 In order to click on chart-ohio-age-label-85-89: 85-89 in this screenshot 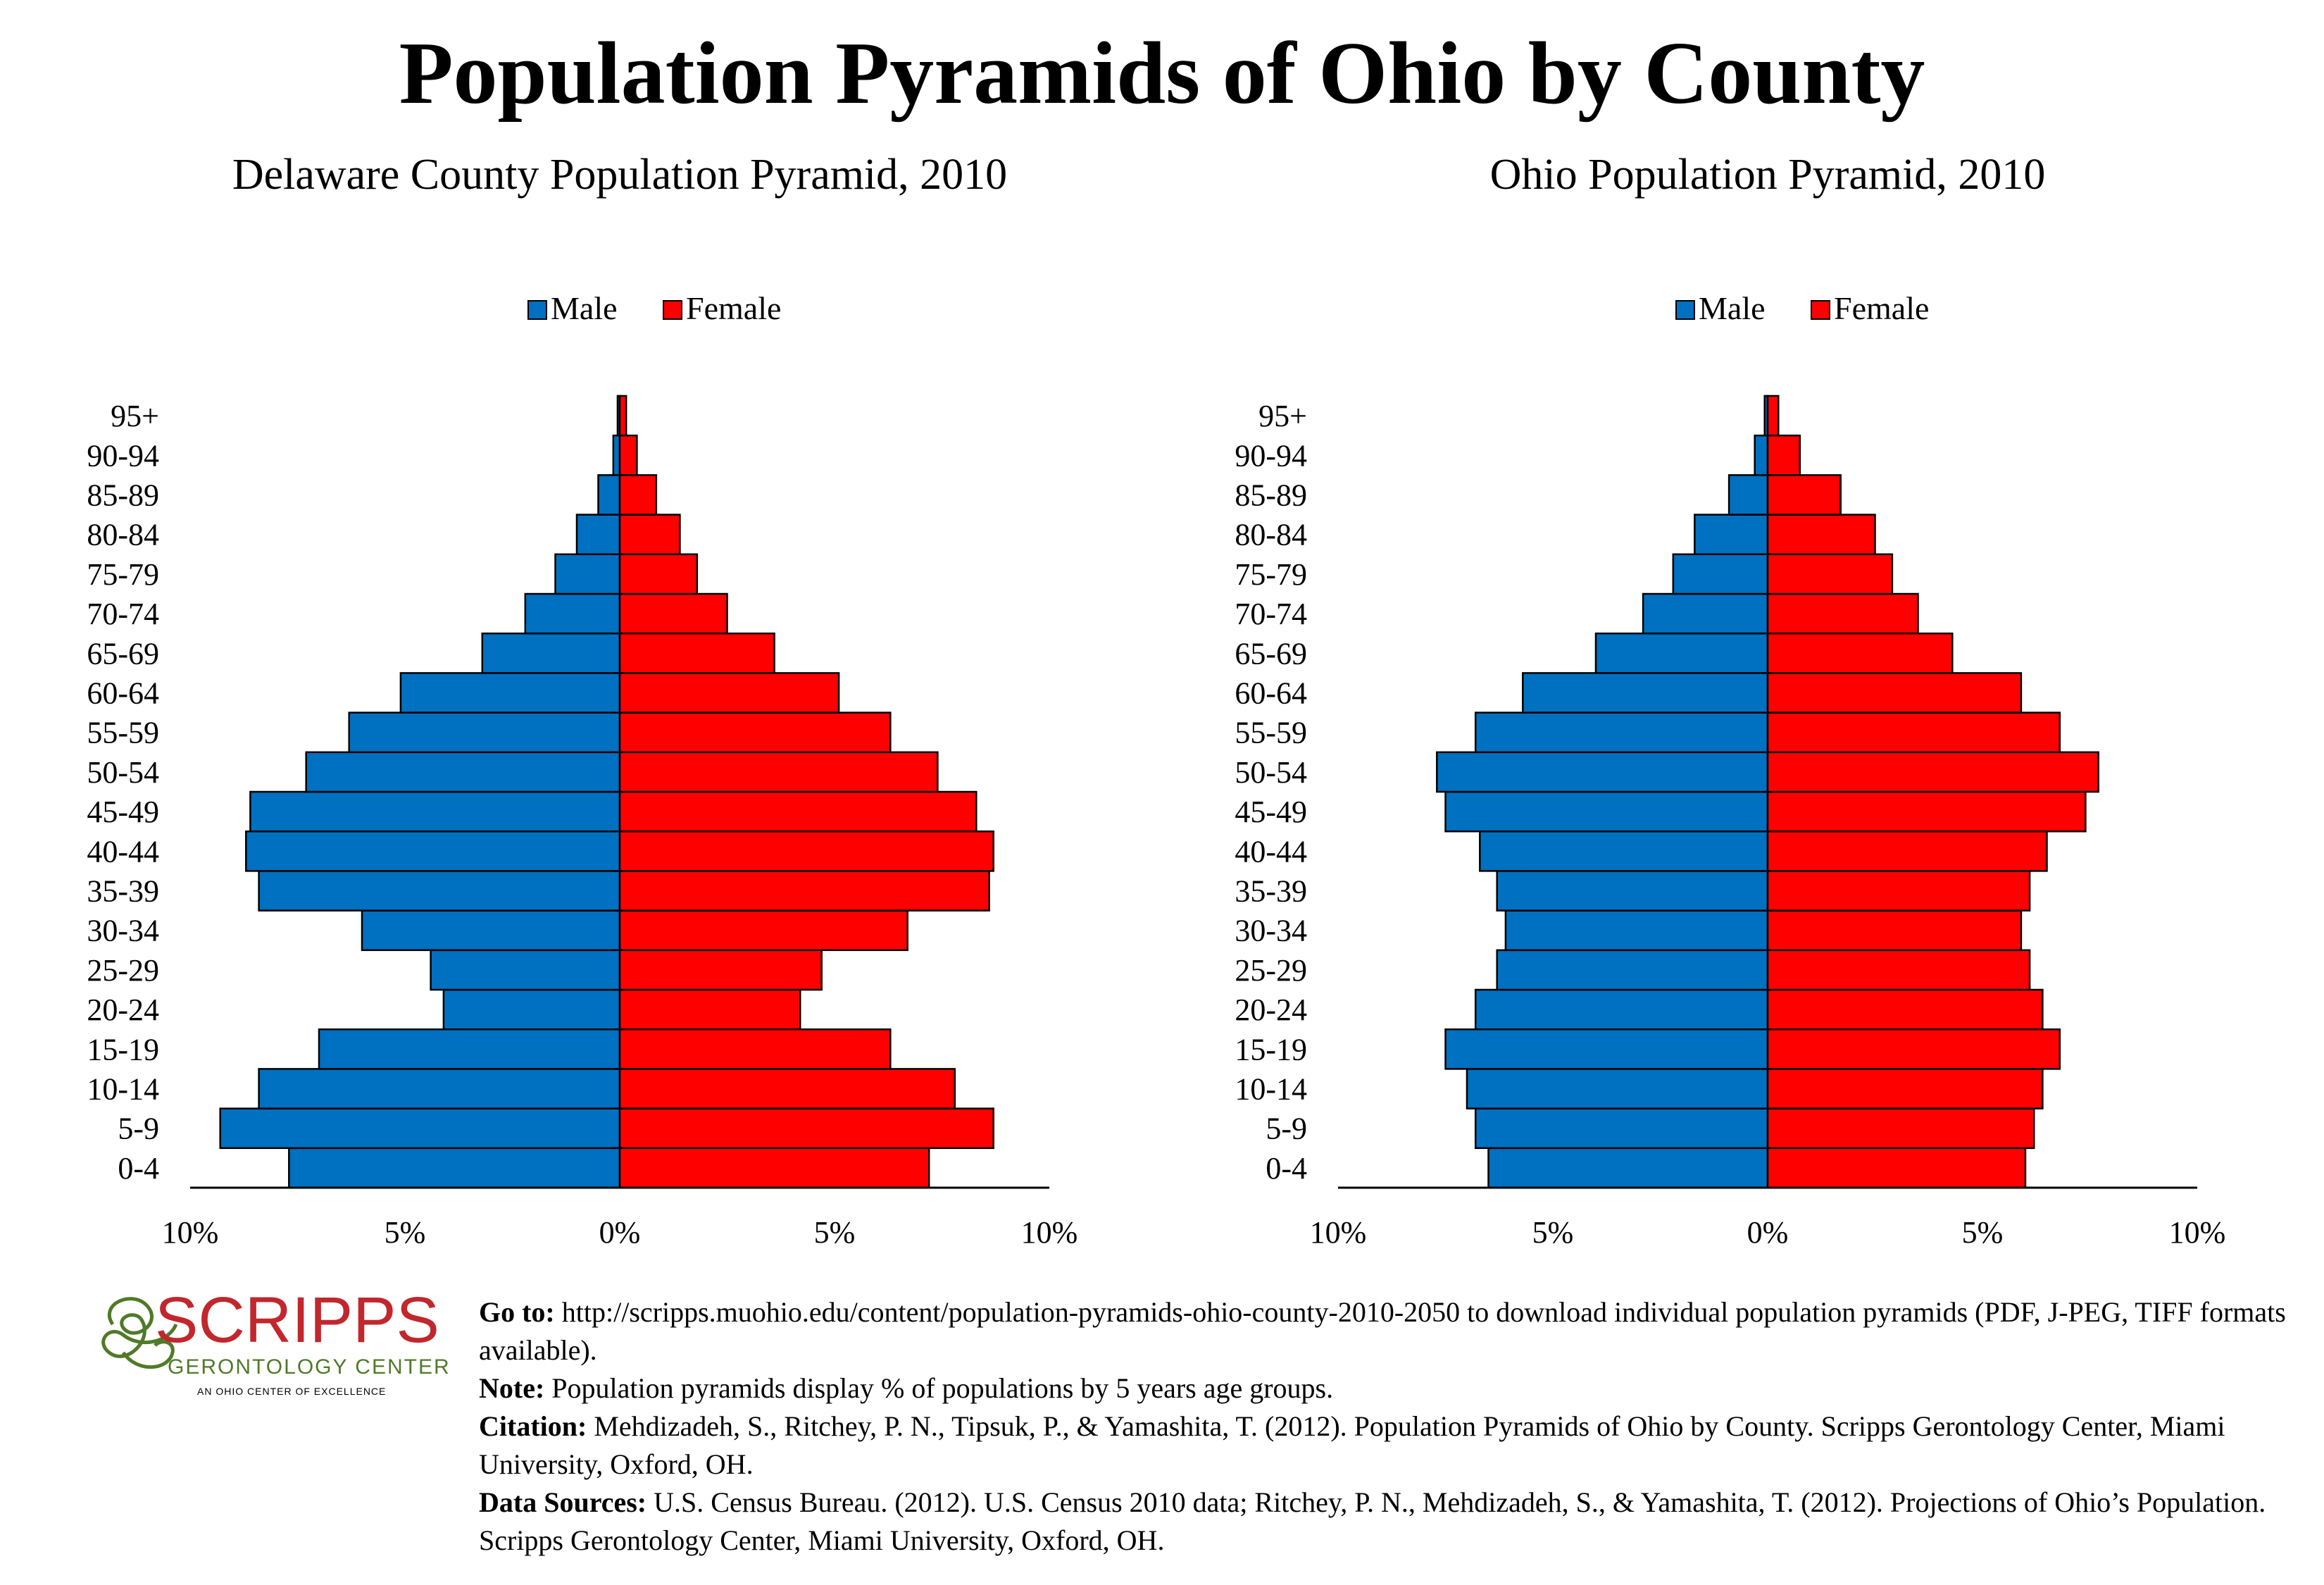, I will do `click(1271, 495)`.